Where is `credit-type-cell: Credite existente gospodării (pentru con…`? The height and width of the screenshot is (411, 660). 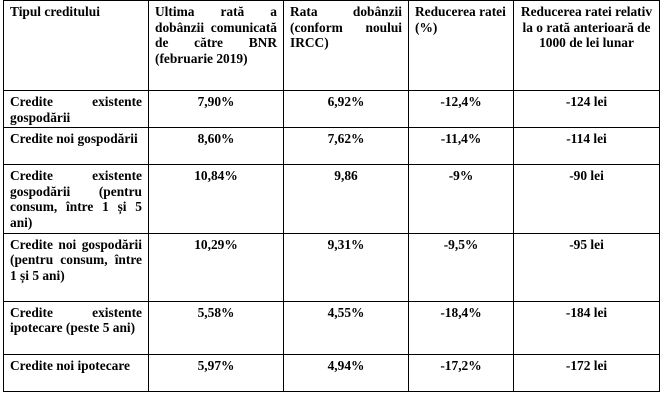 credit-type-cell: Credite existente gospodării (pentru con… is located at coordinates (76, 199).